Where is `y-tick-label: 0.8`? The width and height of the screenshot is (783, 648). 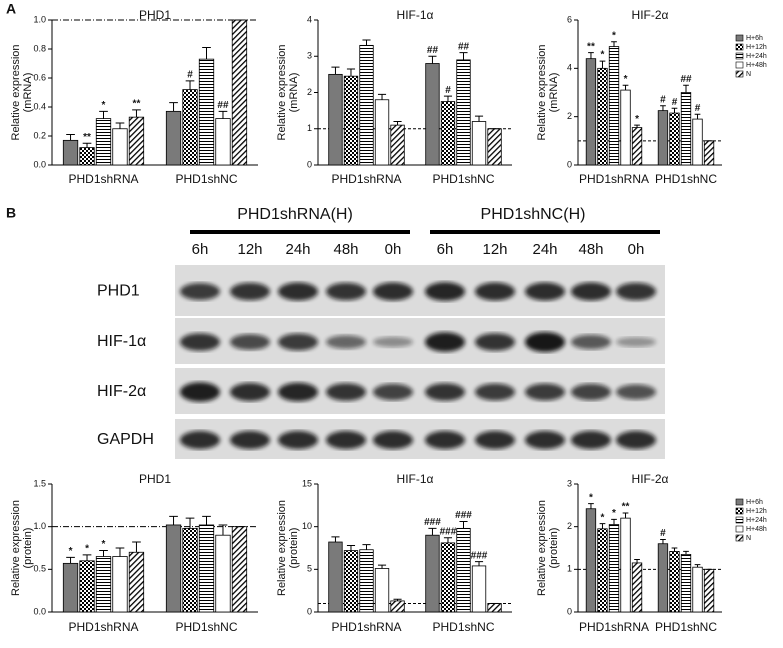
y-tick-label: 0.8 is located at coordinates (39, 48).